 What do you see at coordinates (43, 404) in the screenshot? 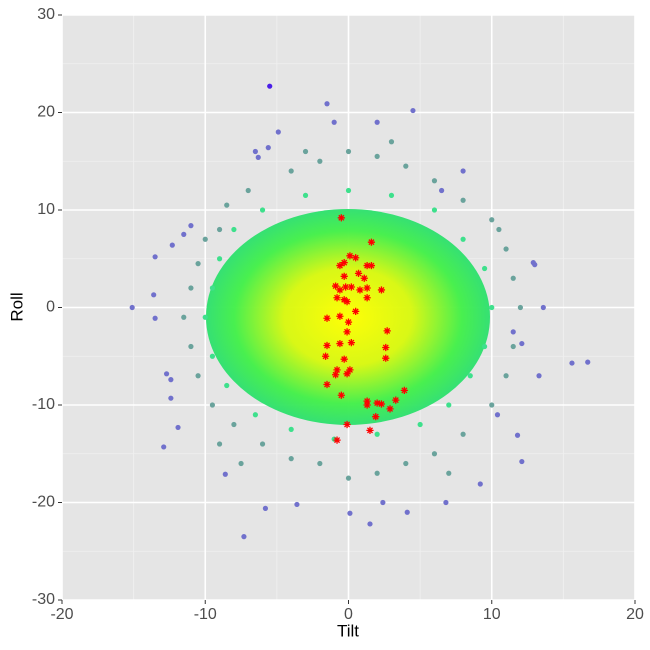
I see `y-tick-label: -10` at bounding box center [43, 404].